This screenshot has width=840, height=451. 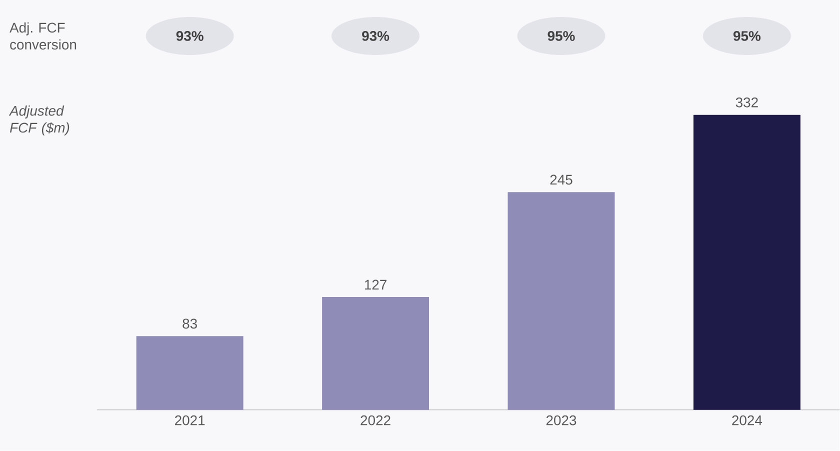 I want to click on data-label: 83, so click(x=189, y=323).